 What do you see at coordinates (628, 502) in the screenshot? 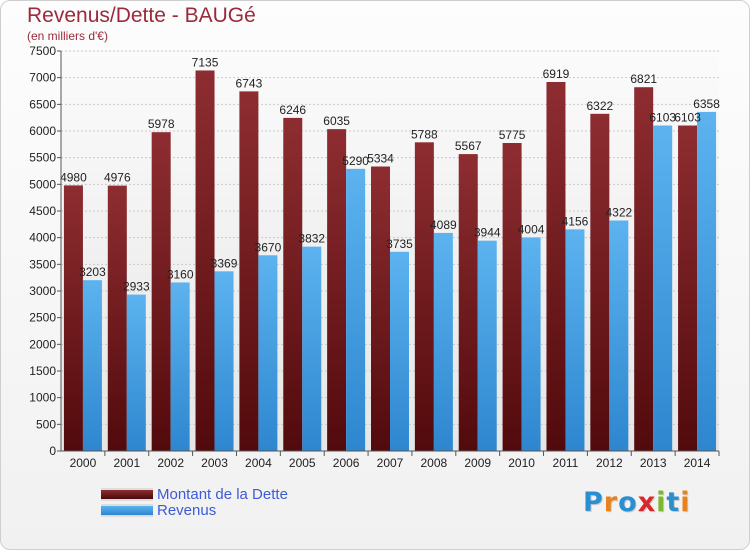
I see `logo-letter: o` at bounding box center [628, 502].